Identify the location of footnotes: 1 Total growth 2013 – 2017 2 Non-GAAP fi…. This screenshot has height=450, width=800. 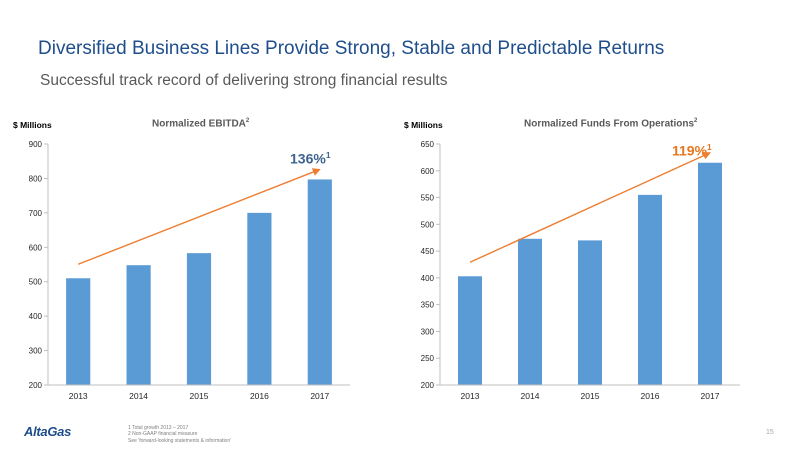
(179, 434).